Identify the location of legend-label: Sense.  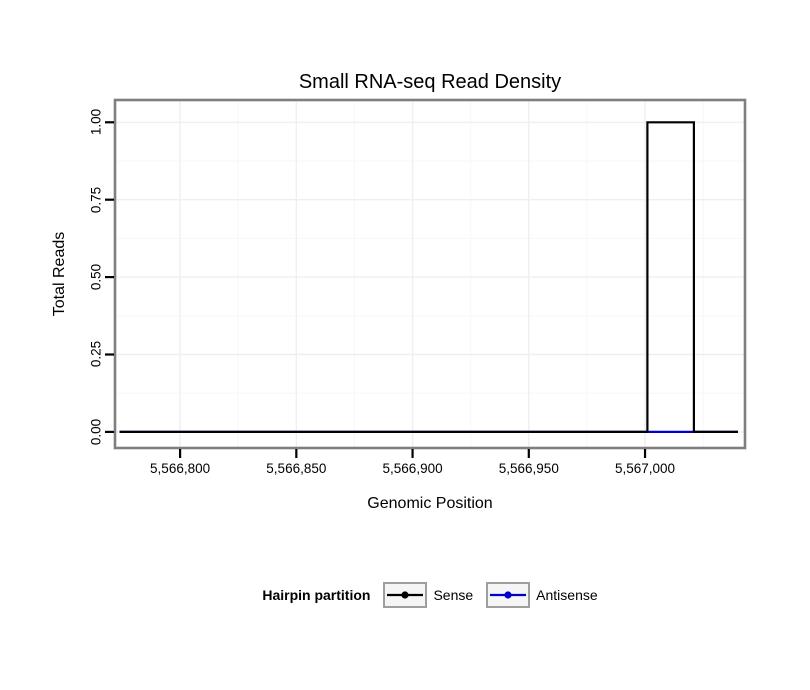
(453, 595).